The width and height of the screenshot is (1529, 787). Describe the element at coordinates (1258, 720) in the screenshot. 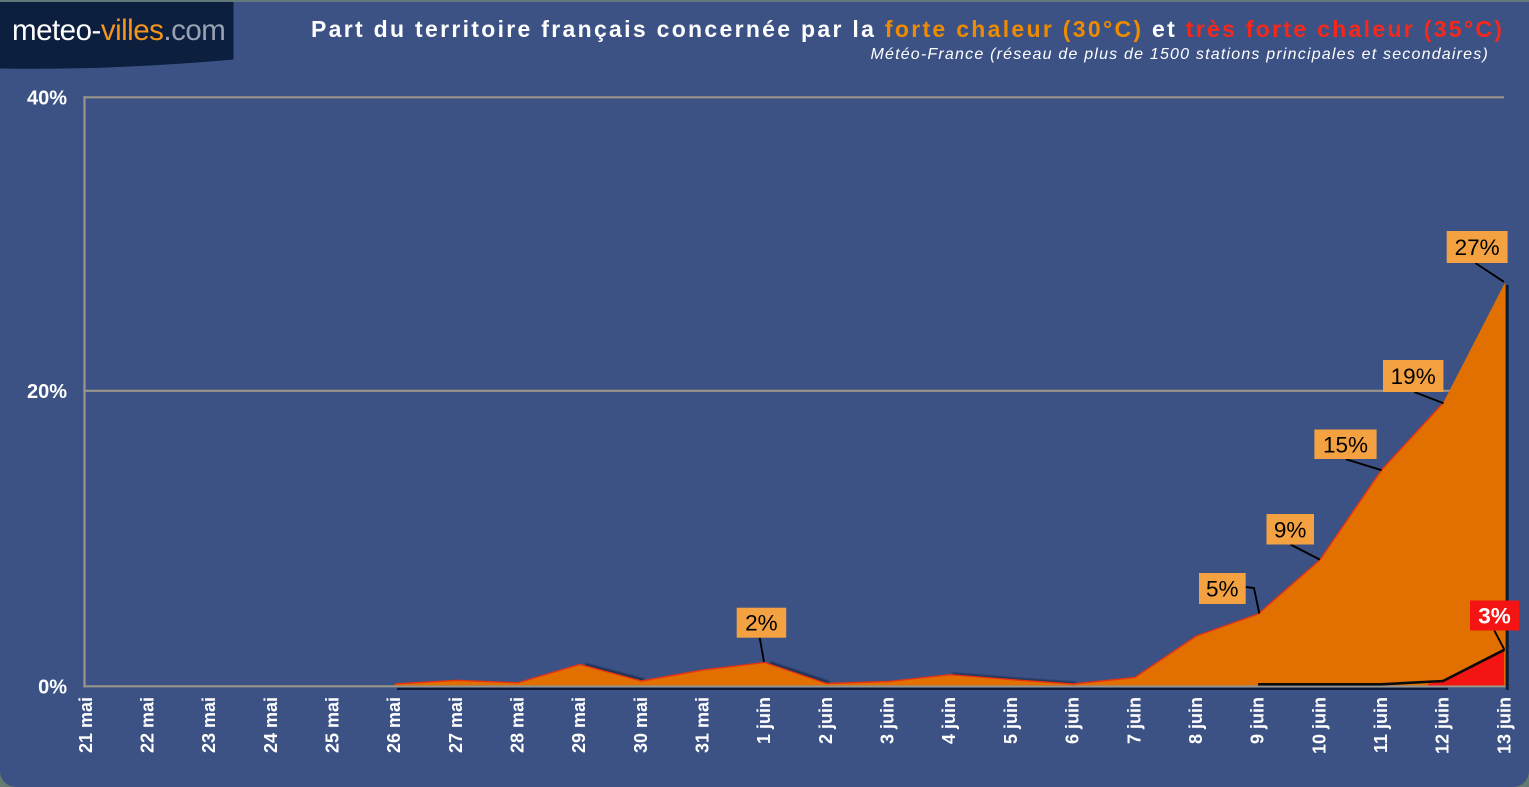

I see `svg-text: 9 juin` at that location.